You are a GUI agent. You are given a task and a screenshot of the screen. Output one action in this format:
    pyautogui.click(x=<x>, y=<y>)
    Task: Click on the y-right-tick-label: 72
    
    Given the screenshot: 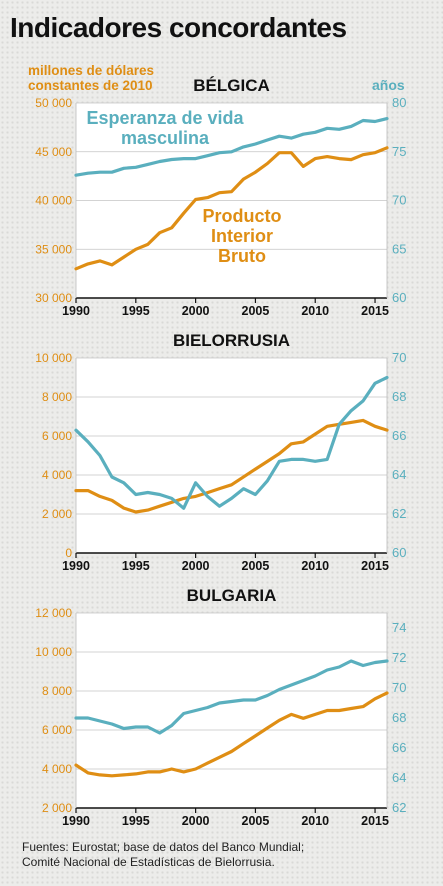 What is the action you would take?
    pyautogui.click(x=399, y=657)
    